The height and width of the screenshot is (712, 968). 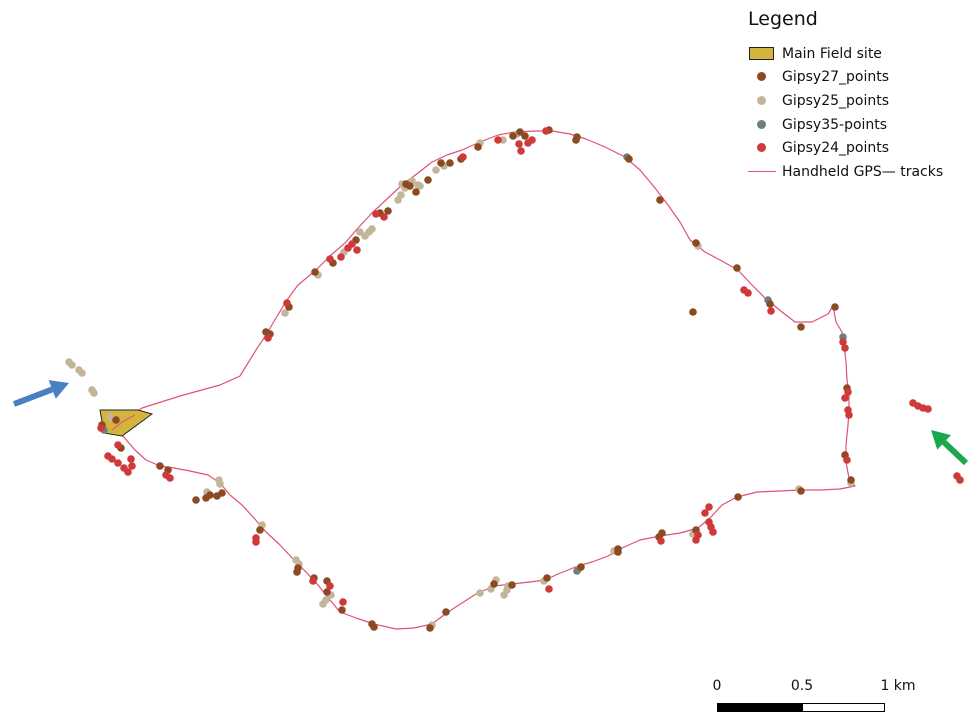 I want to click on green-arrow-icon, so click(x=949, y=448).